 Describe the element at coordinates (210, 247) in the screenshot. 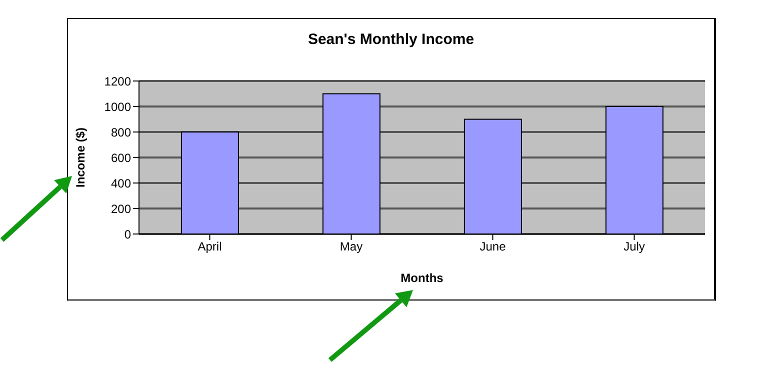

I see `x-tick-label: April` at that location.